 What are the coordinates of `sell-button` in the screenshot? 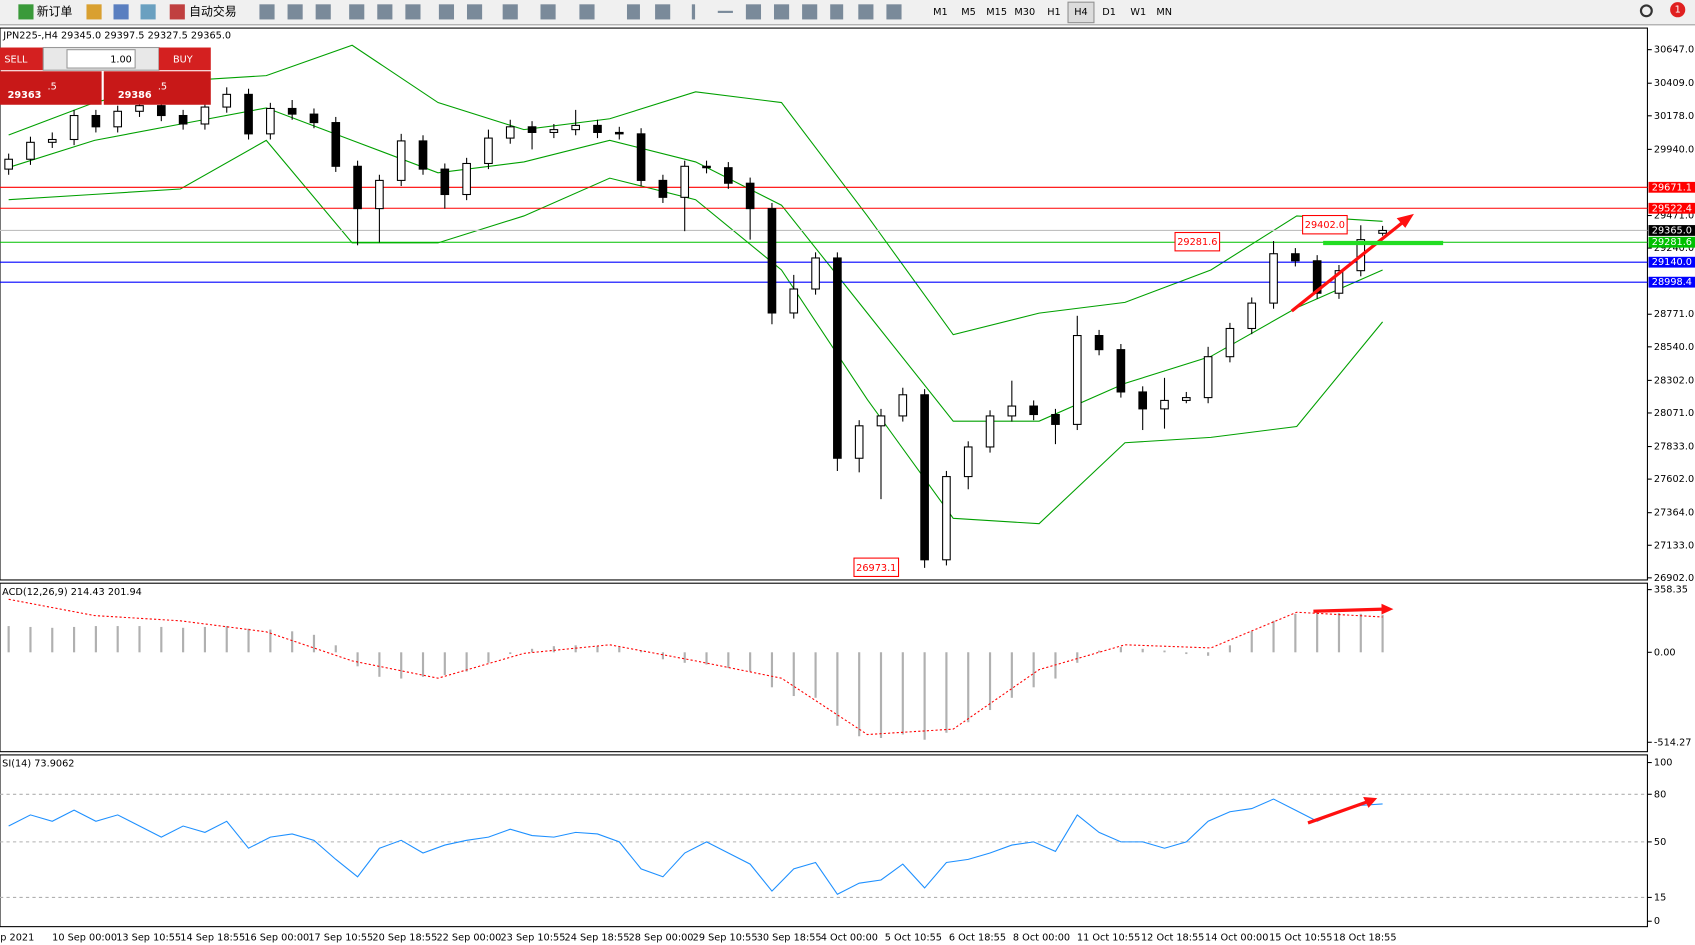 It's located at (22, 59).